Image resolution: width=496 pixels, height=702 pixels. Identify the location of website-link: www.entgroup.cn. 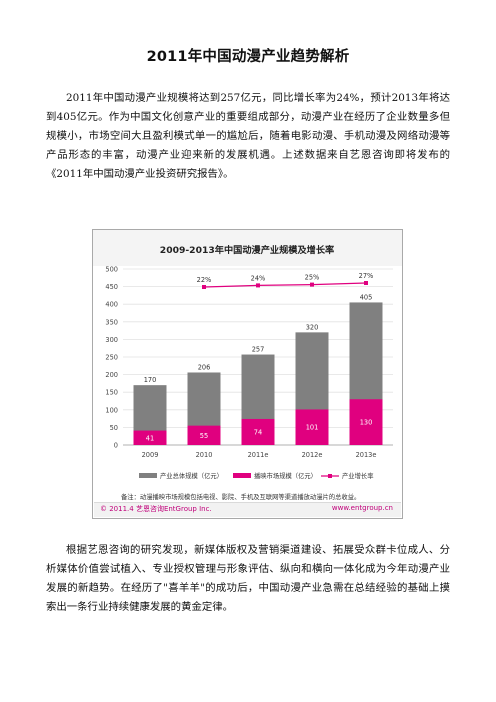
(362, 508).